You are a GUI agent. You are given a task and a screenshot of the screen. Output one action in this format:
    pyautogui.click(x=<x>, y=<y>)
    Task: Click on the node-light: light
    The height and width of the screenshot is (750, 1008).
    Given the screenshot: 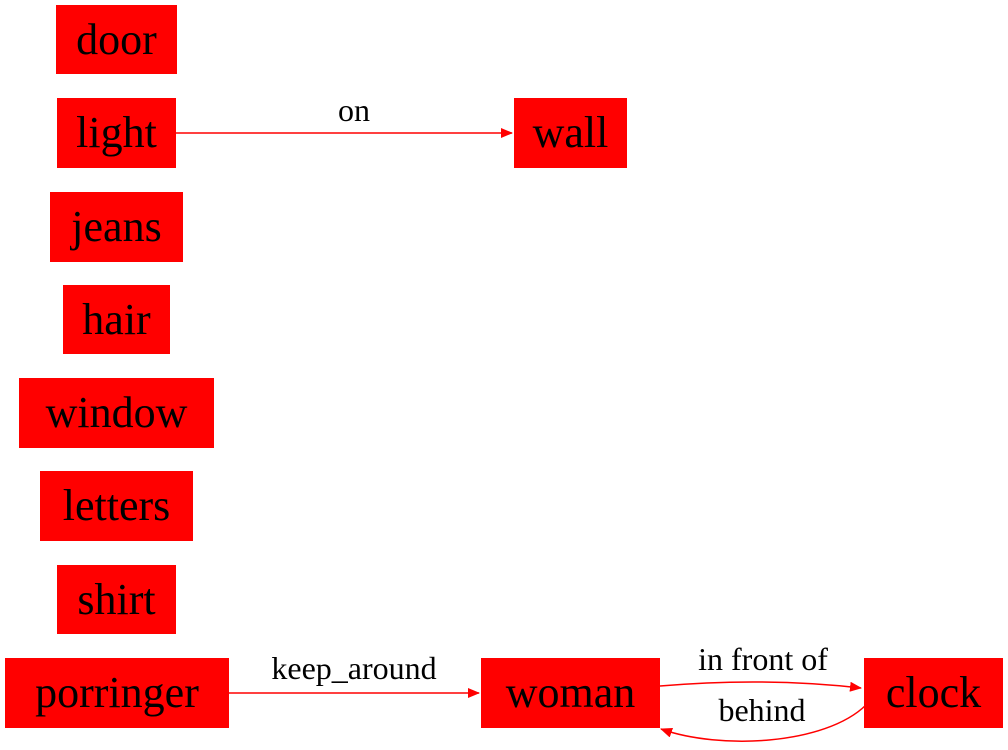 What is the action you would take?
    pyautogui.click(x=116, y=133)
    